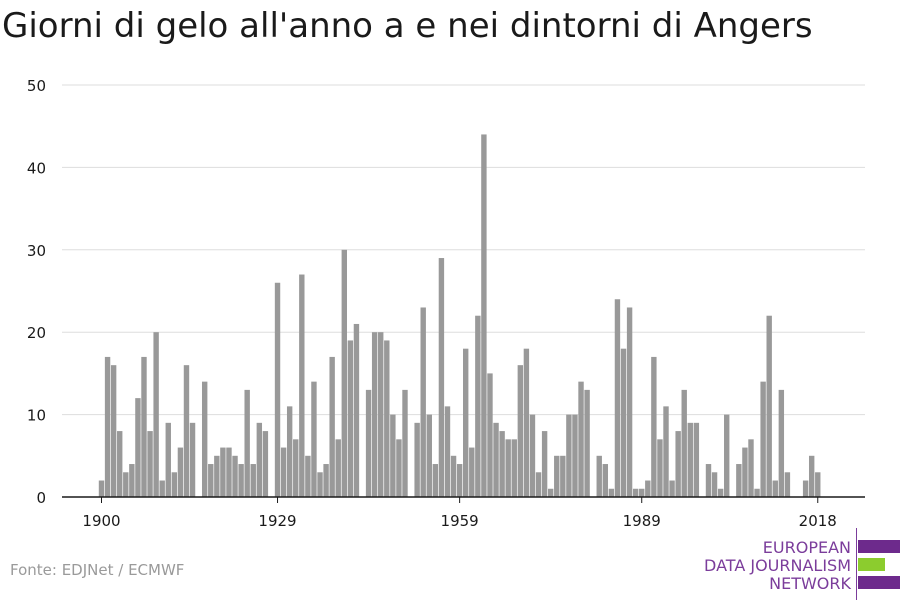 The image size is (900, 600). I want to click on bar-1959, so click(459, 480).